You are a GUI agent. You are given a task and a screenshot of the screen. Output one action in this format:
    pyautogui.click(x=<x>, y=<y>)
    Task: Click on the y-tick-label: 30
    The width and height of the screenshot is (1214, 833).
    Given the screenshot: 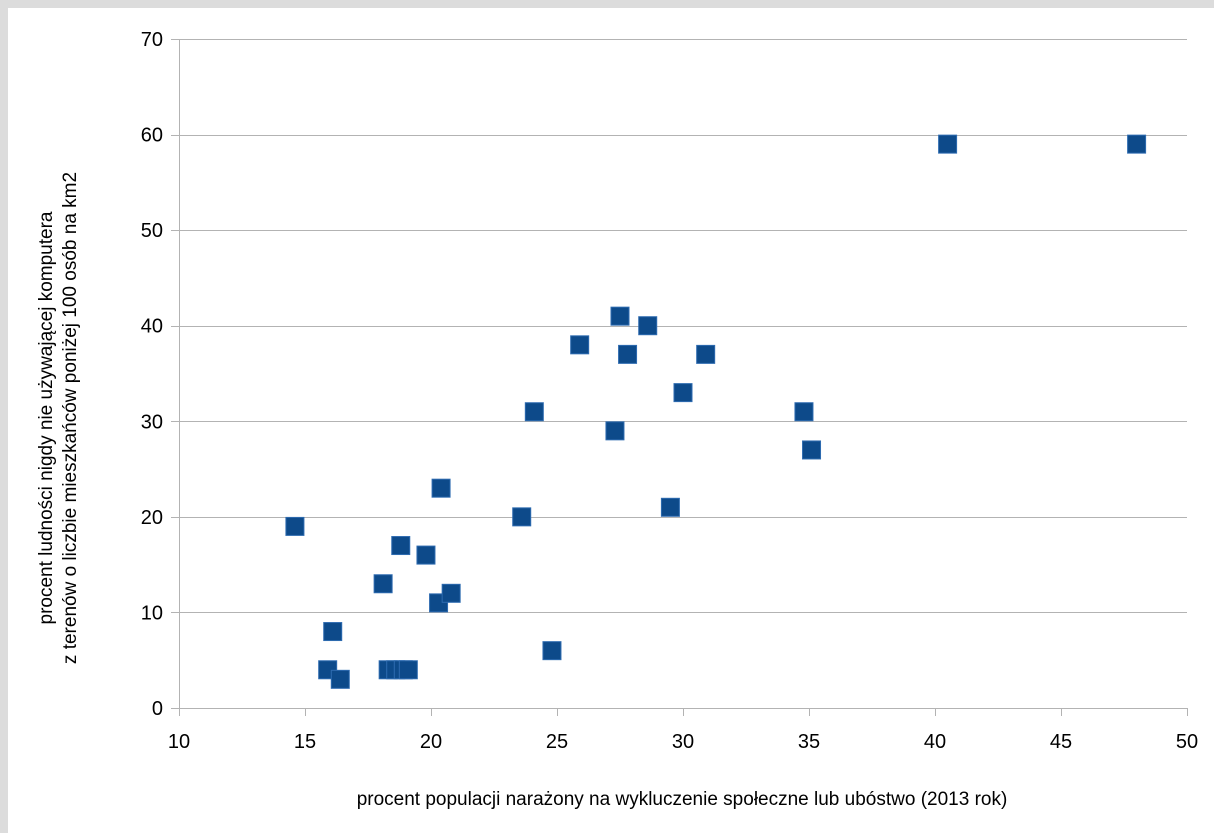 What is the action you would take?
    pyautogui.click(x=152, y=422)
    